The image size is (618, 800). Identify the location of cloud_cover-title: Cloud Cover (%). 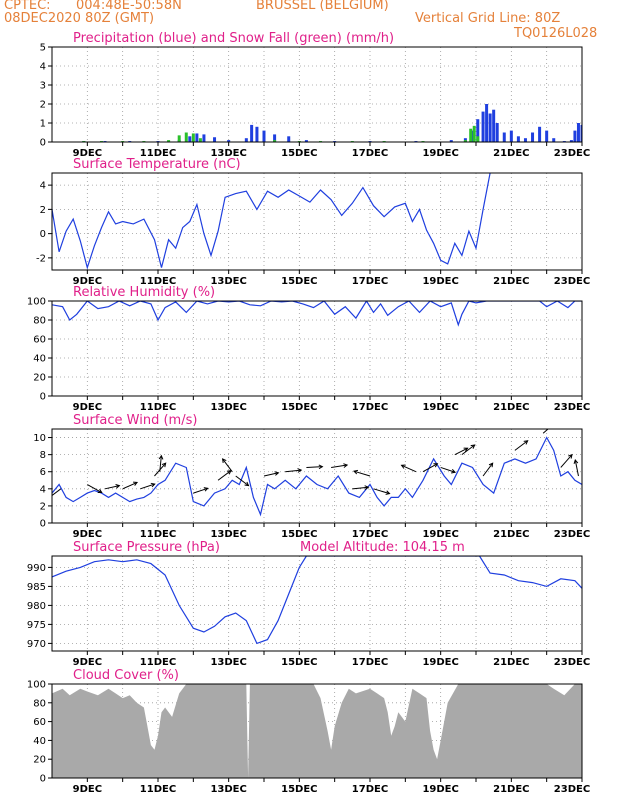
(126, 675).